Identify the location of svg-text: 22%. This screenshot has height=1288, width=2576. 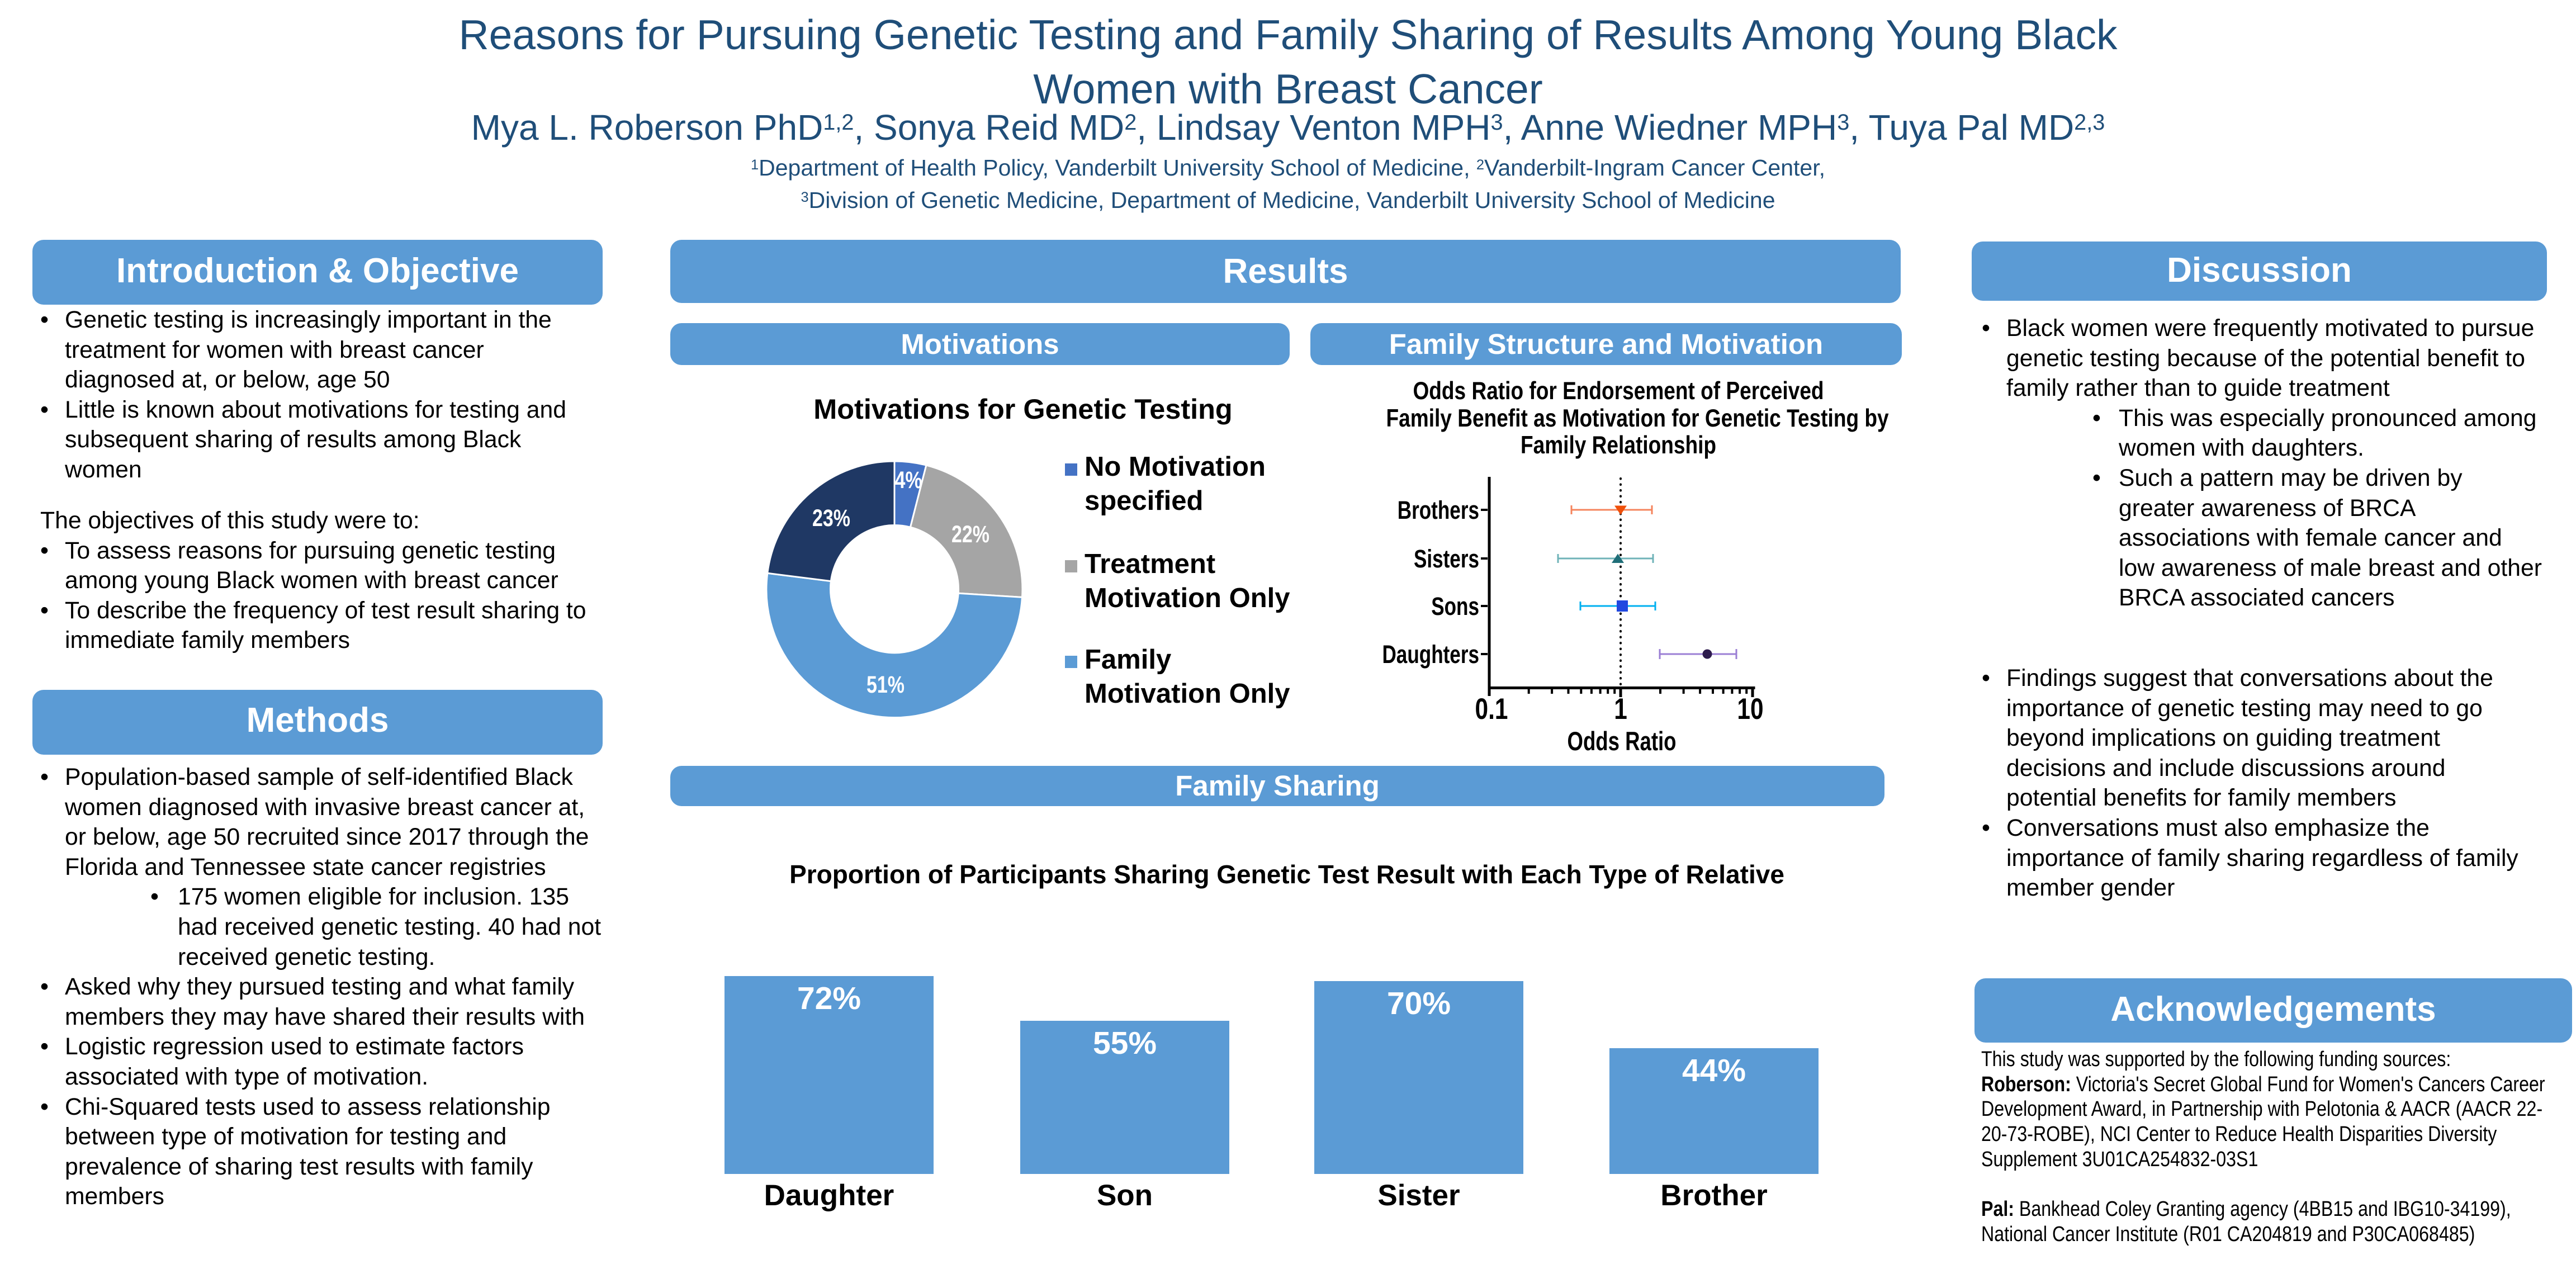
(970, 534).